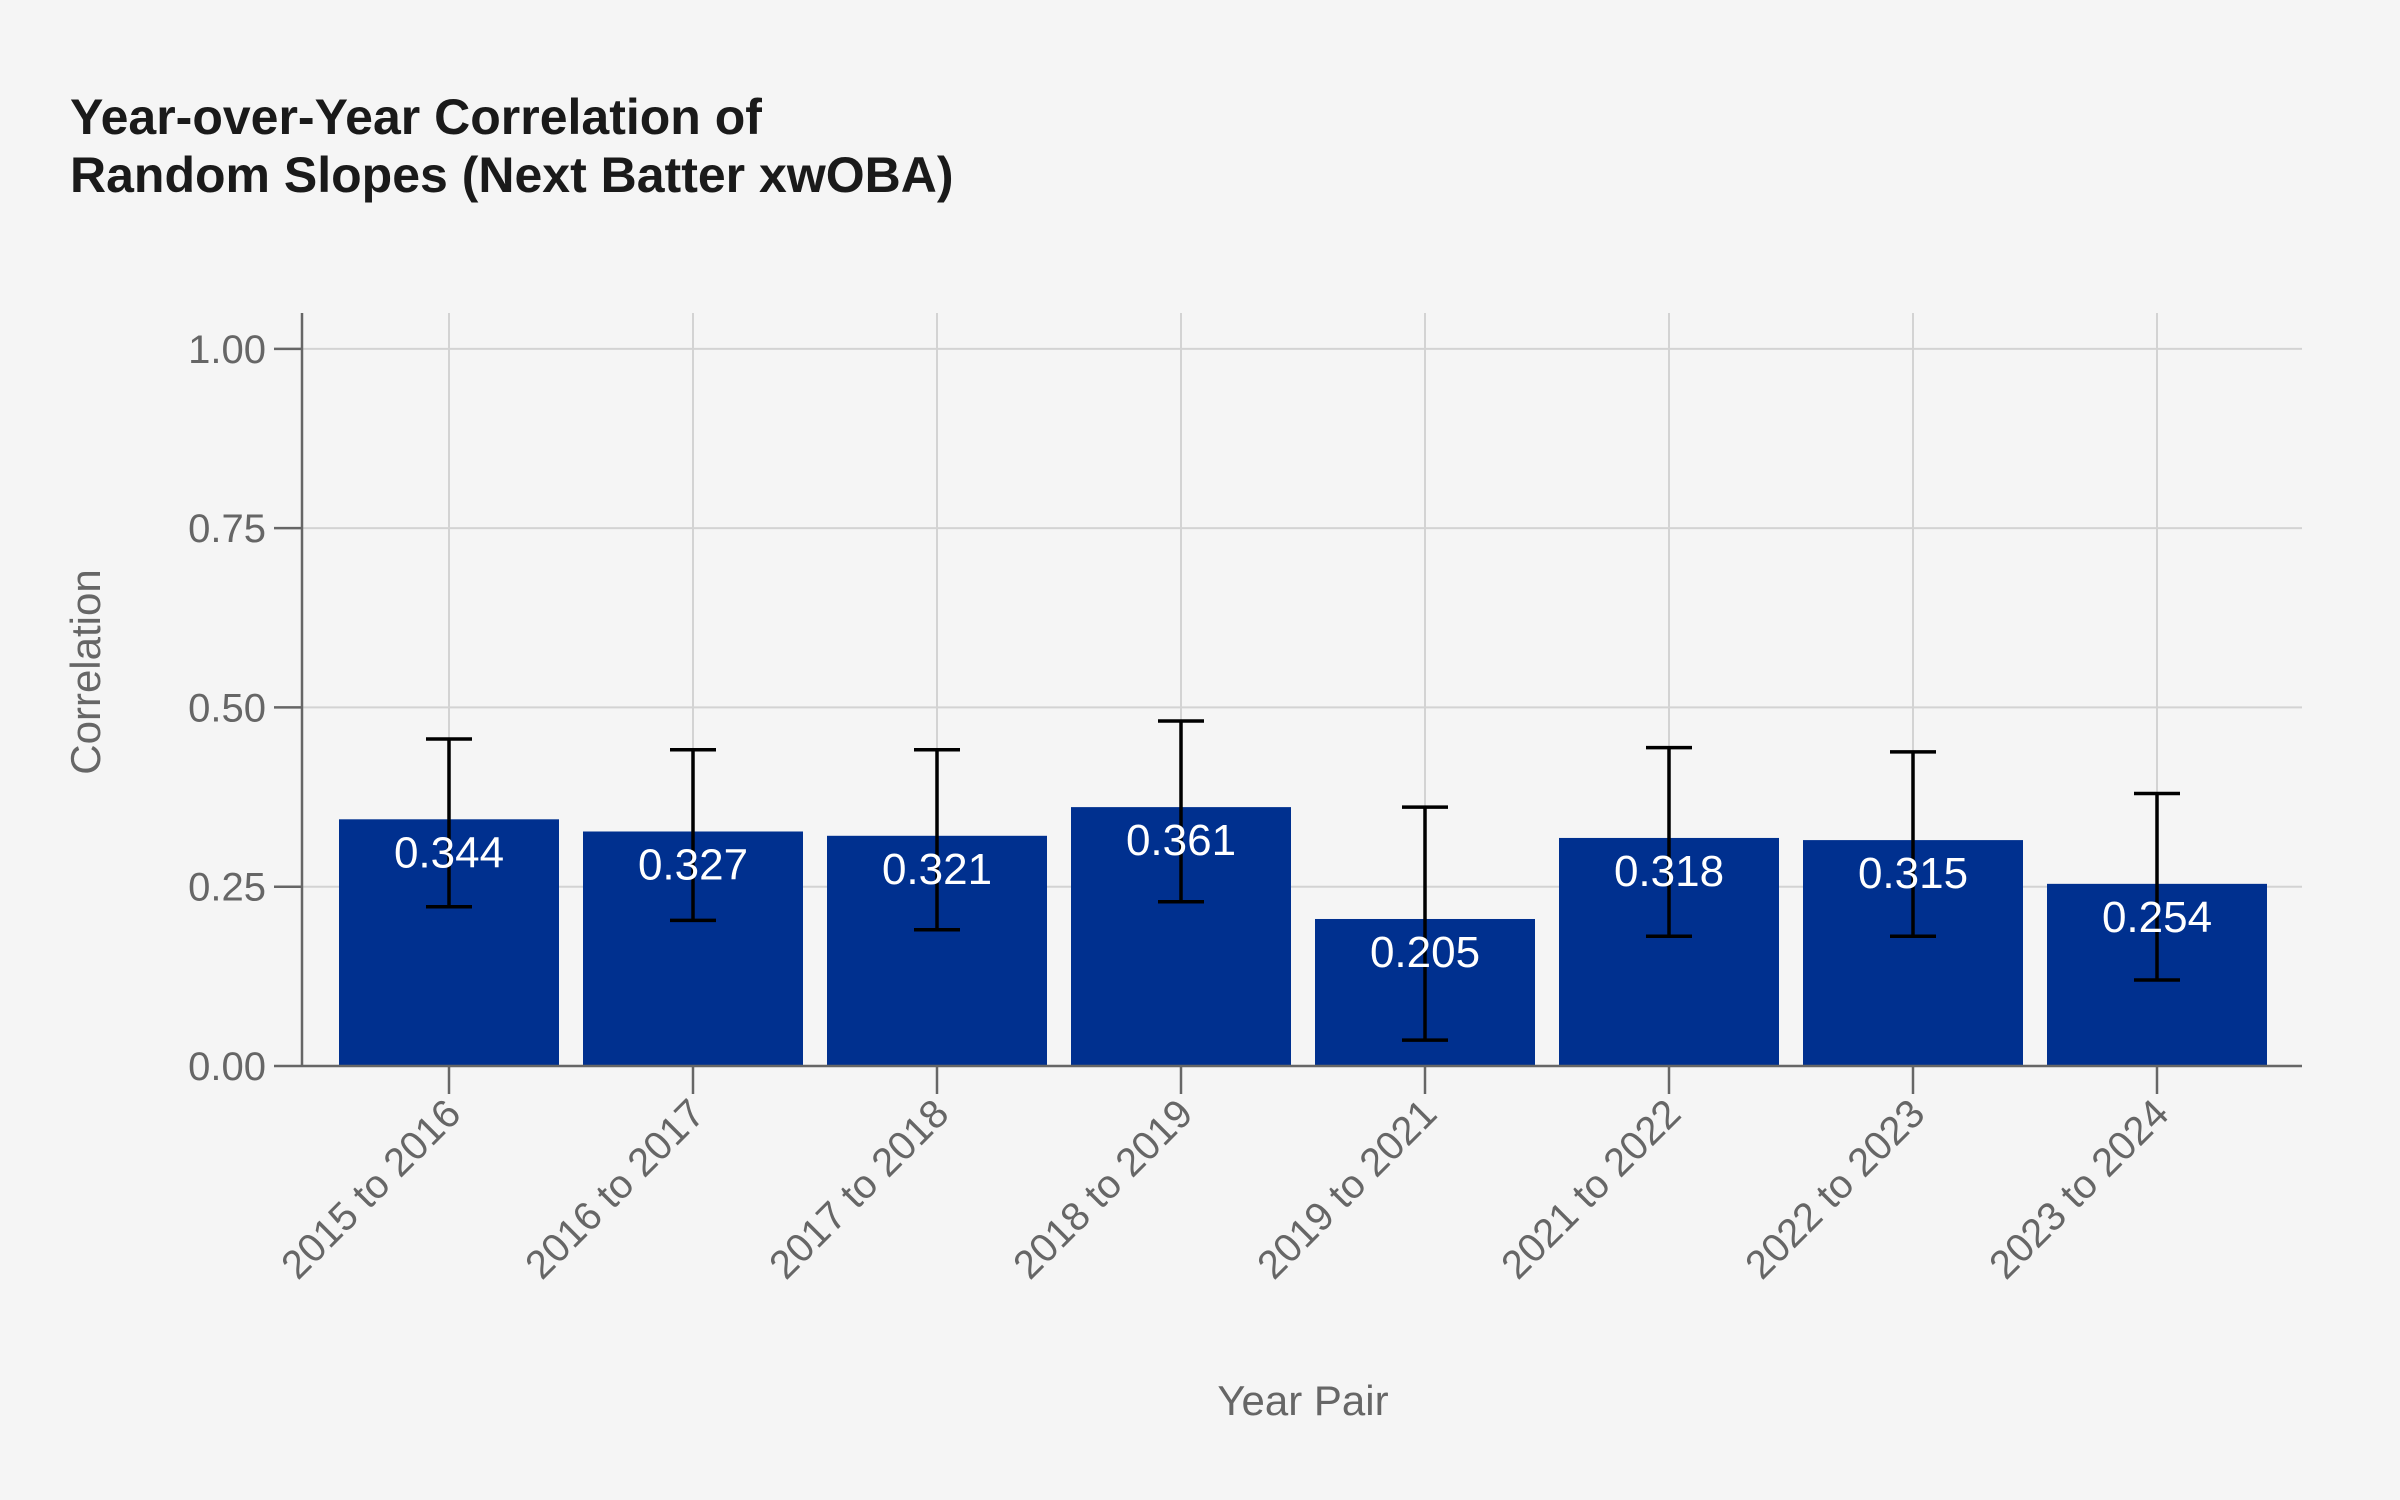 The height and width of the screenshot is (1500, 2400). What do you see at coordinates (1591, 1189) in the screenshot?
I see `x-tick-label: 2021 to 2022` at bounding box center [1591, 1189].